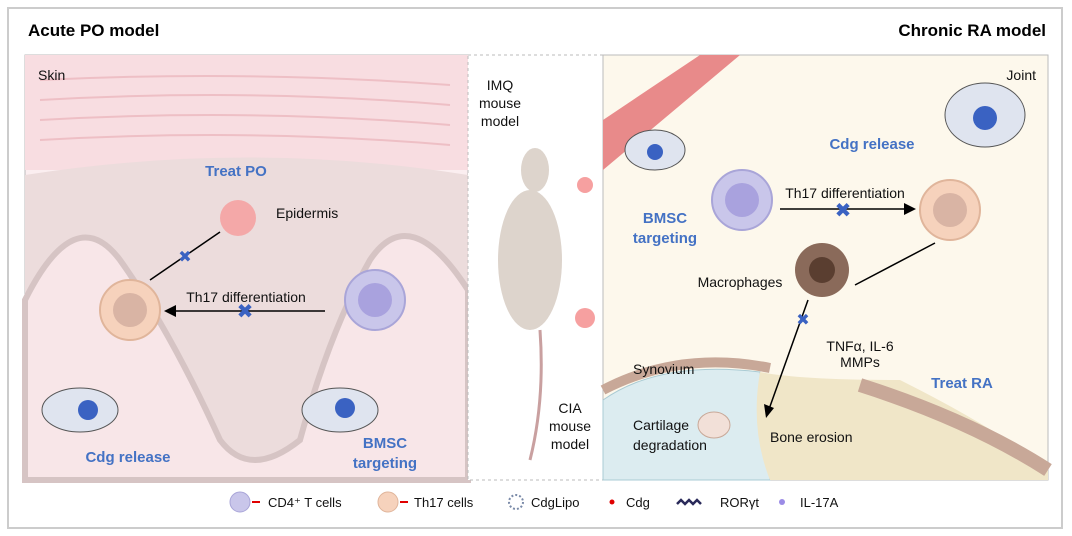 This screenshot has width=1072, height=536. I want to click on legend-label: IL-17A, so click(819, 502).